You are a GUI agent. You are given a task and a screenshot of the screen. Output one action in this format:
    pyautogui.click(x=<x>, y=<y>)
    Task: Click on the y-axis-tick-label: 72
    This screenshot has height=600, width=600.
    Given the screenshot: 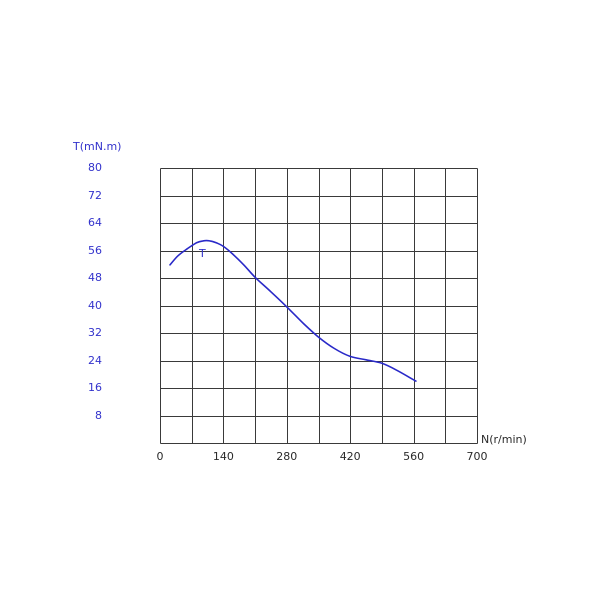 What is the action you would take?
    pyautogui.click(x=95, y=195)
    